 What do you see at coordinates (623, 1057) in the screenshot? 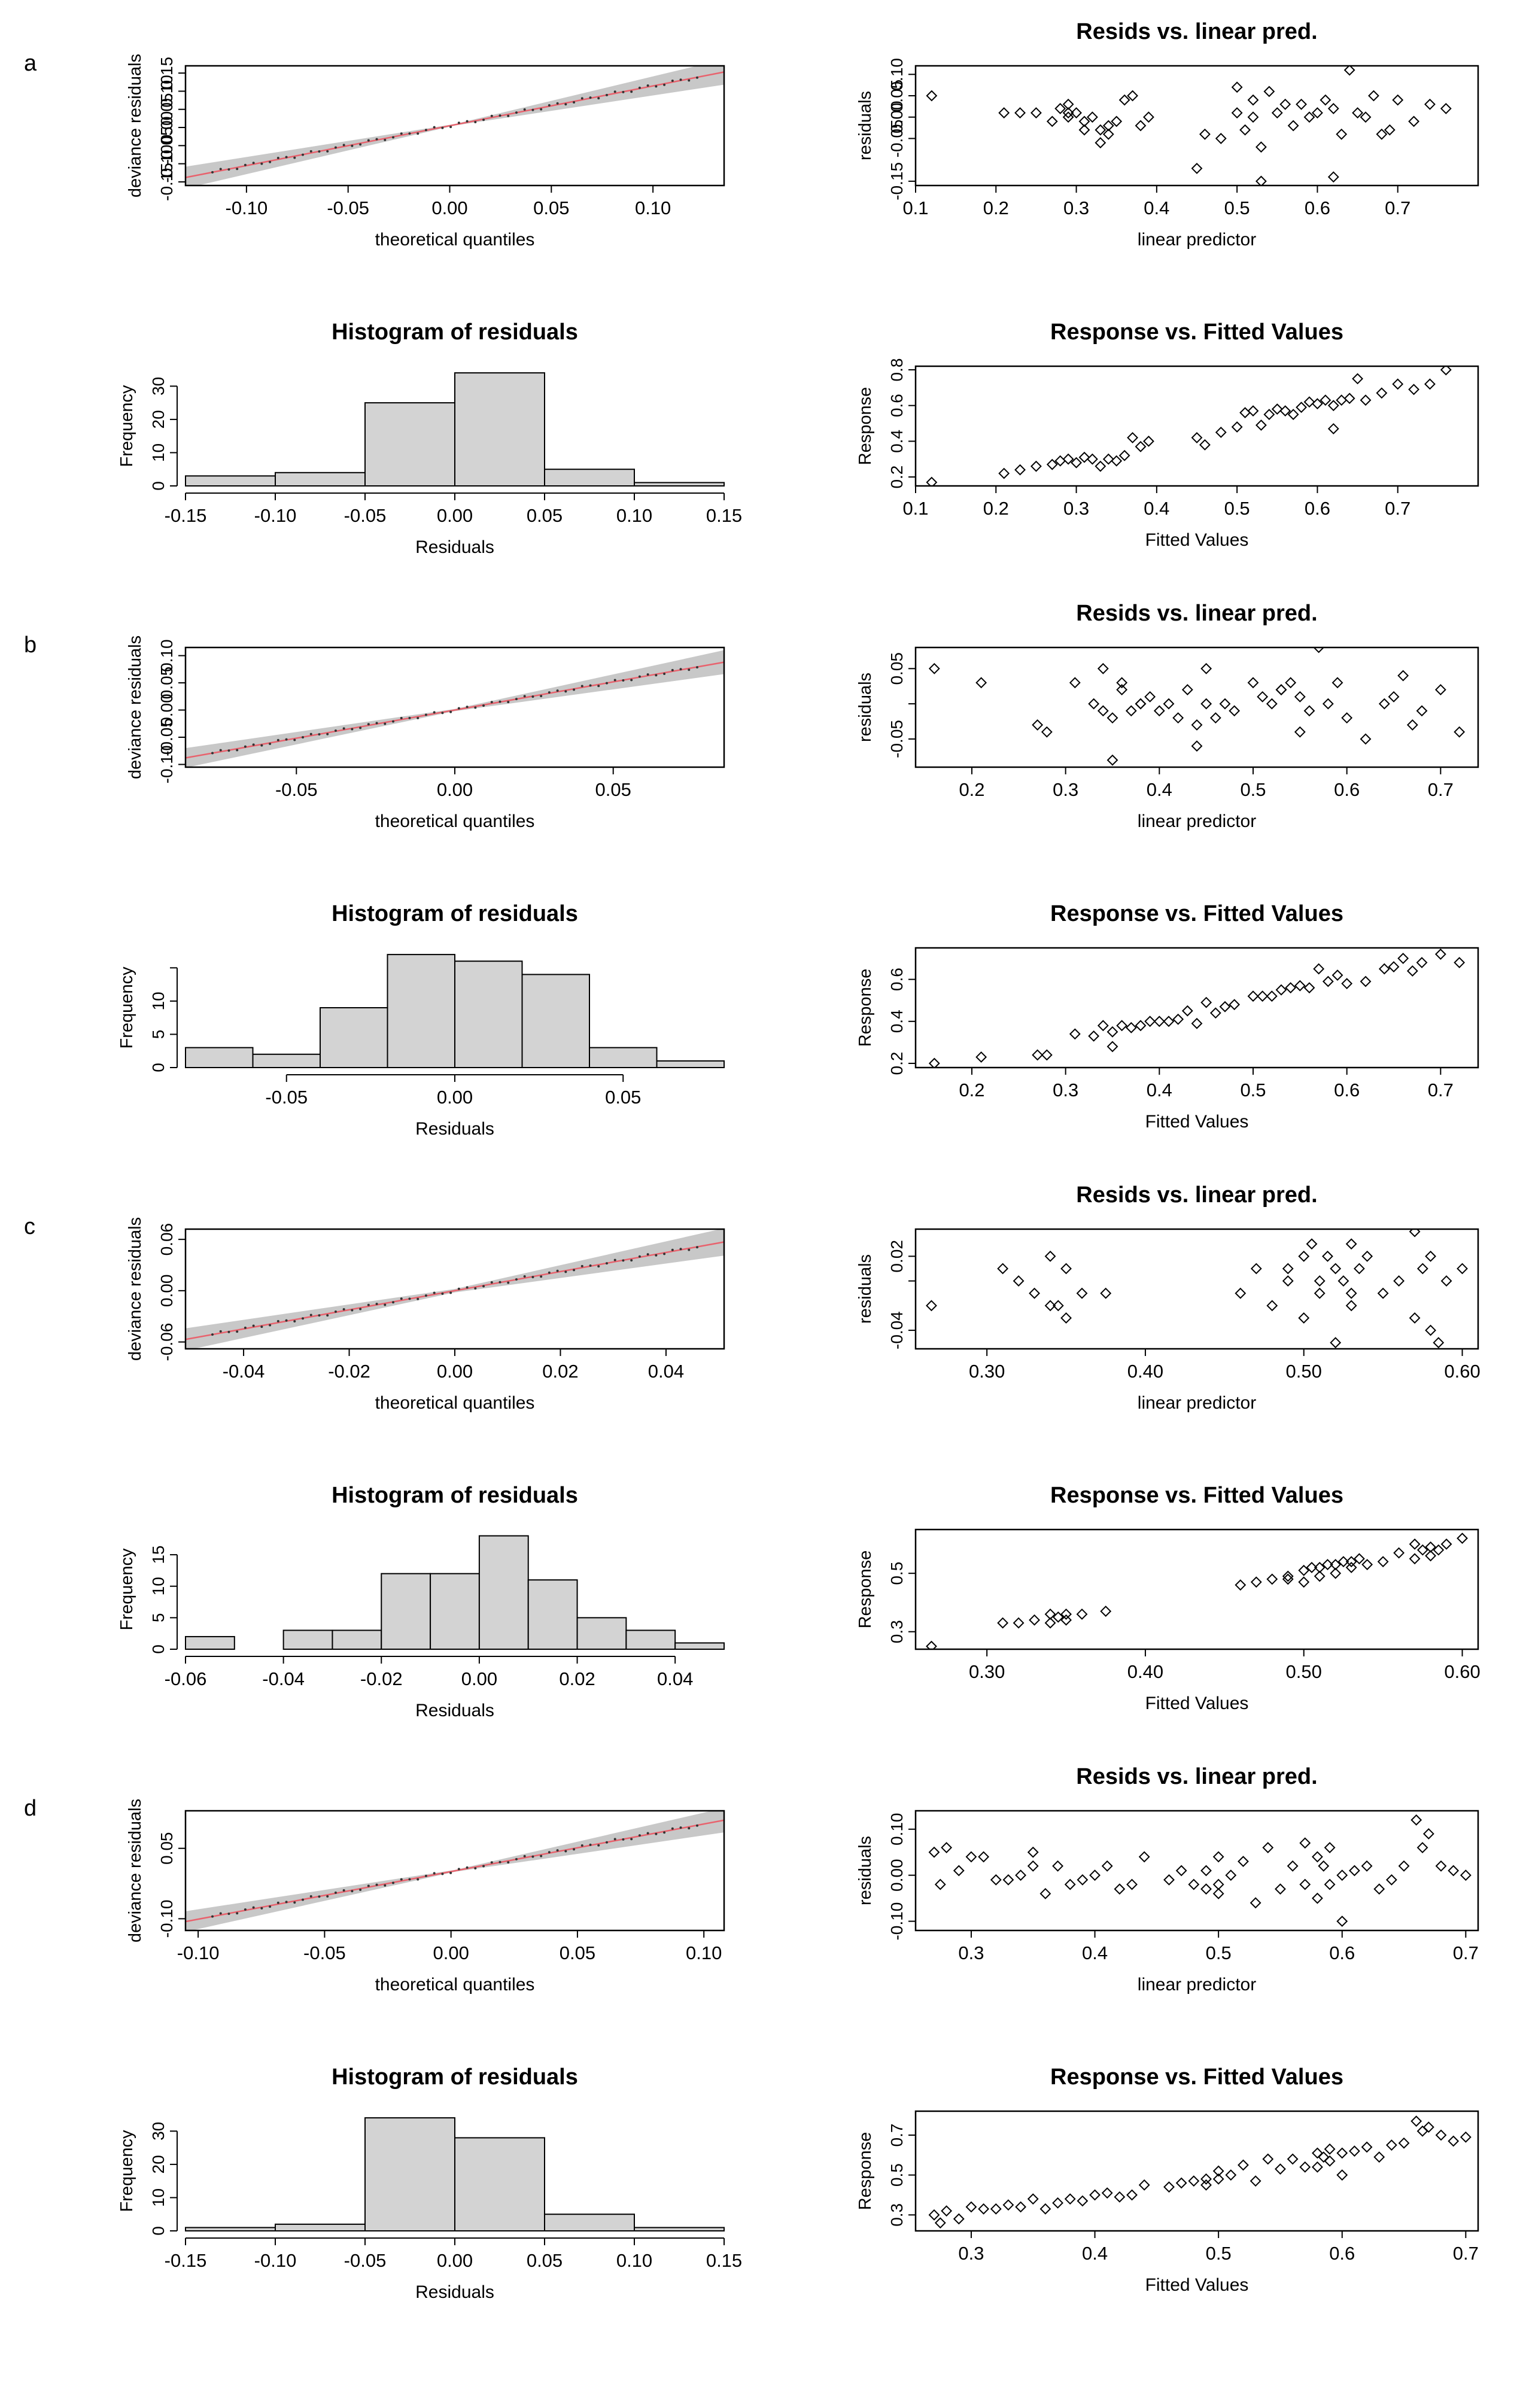
I see `b-hist-bar` at bounding box center [623, 1057].